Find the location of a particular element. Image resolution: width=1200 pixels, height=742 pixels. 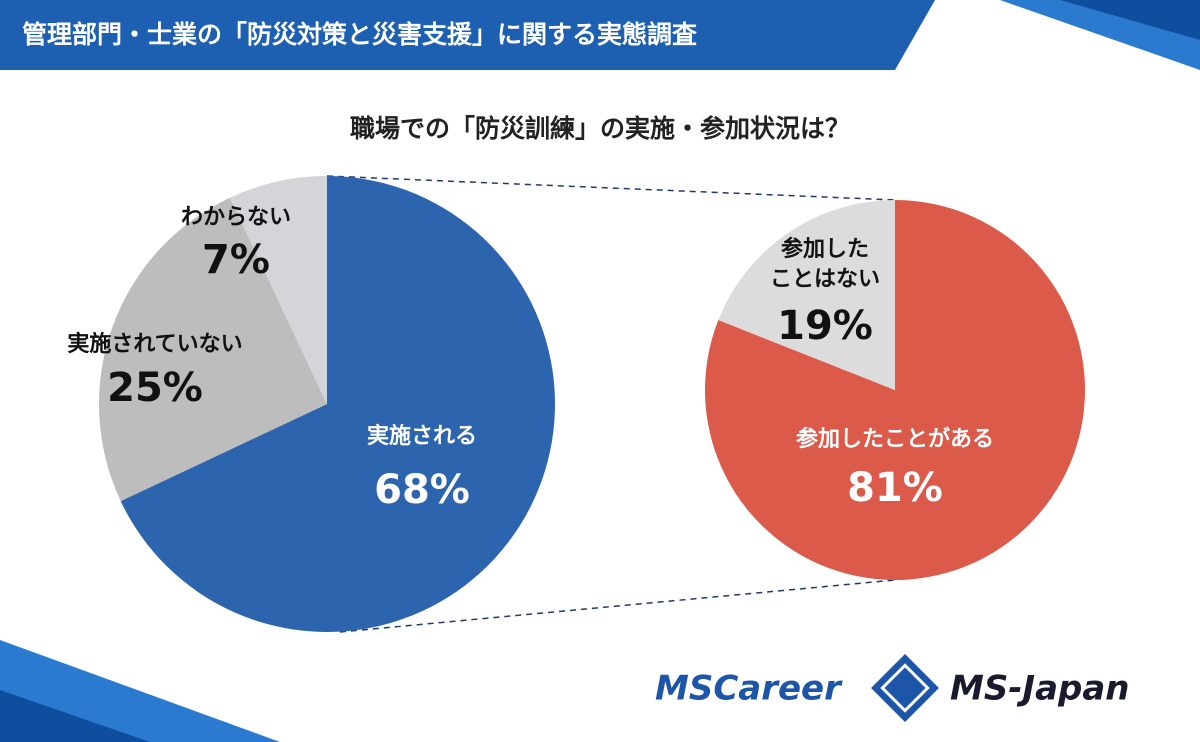

value-label: 7% is located at coordinates (236, 260).